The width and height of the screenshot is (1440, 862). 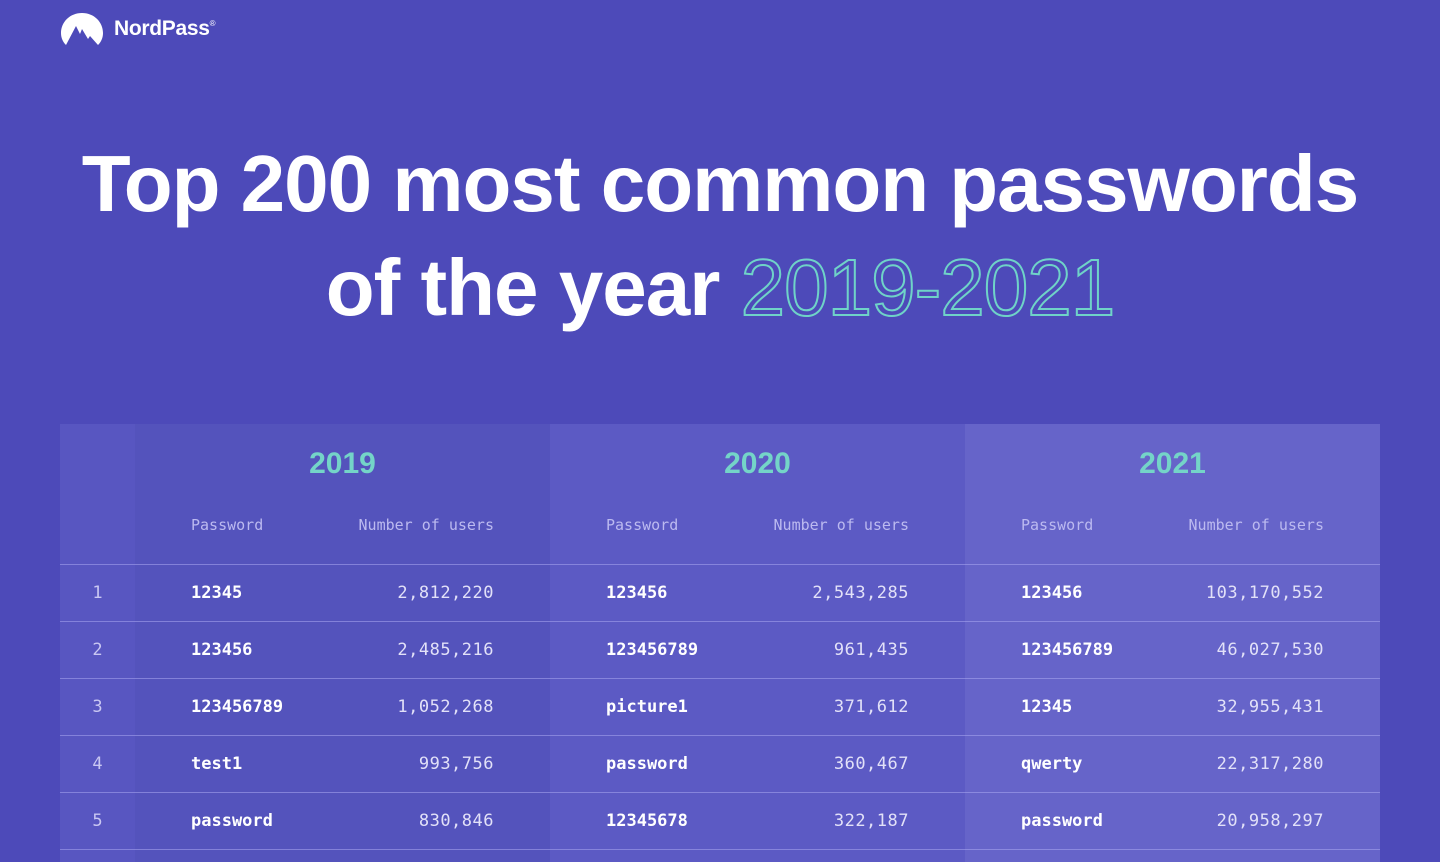 What do you see at coordinates (342, 463) in the screenshot?
I see `year-2019-header: 2019` at bounding box center [342, 463].